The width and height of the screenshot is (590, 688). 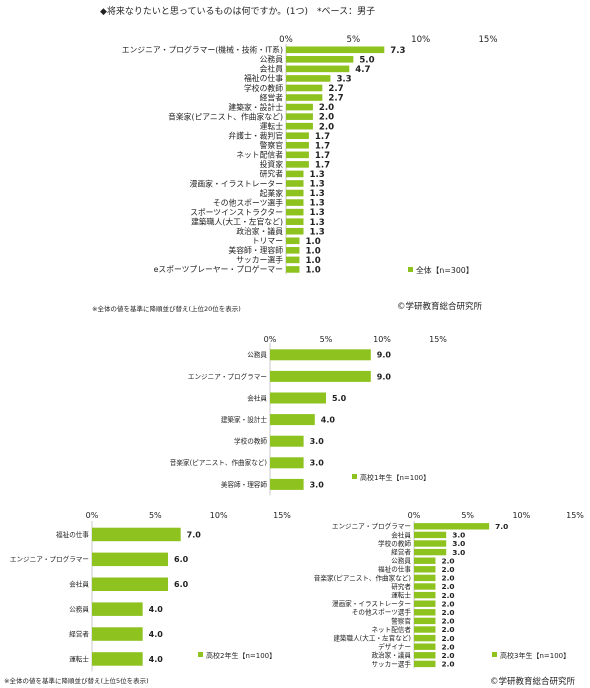 I want to click on data-label: 6.0, so click(x=181, y=584).